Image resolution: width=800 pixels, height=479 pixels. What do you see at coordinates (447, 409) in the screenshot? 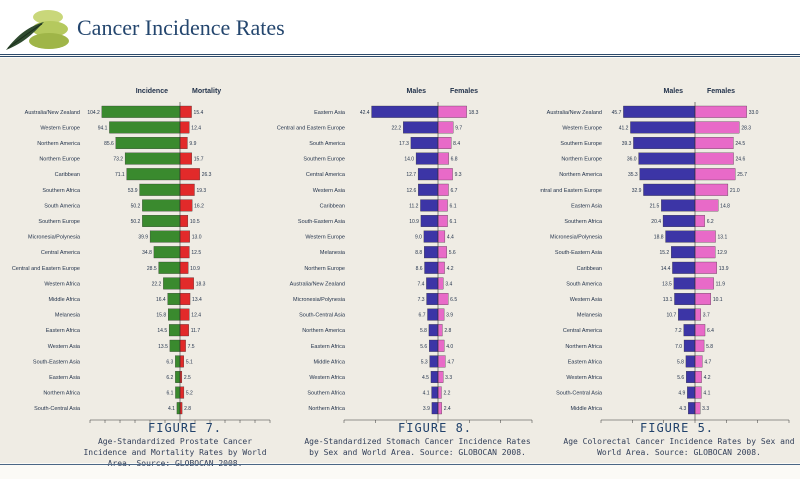
I see `data-label: 2.4` at bounding box center [447, 409].